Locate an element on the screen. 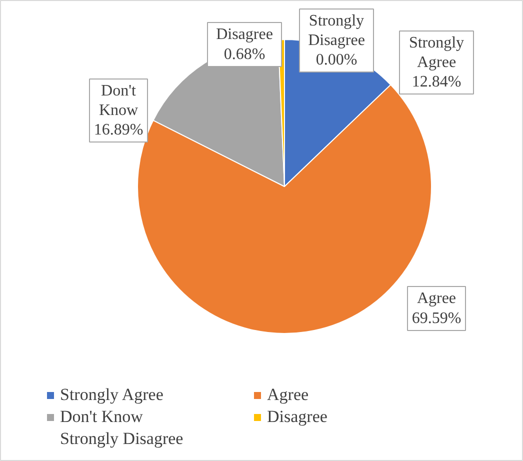 The height and width of the screenshot is (461, 523). text: Strongly Disagree 0.00% is located at coordinates (336, 40).